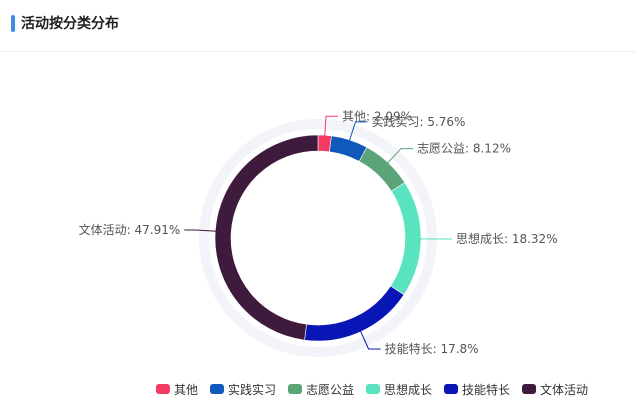  I want to click on data-label-2: 志愿公益: 8.12%, so click(464, 149).